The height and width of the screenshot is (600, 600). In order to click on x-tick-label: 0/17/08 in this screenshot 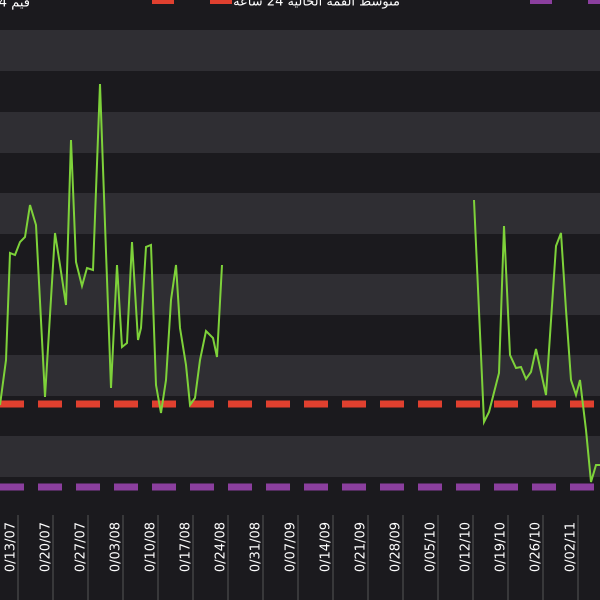, I will do `click(186, 547)`.